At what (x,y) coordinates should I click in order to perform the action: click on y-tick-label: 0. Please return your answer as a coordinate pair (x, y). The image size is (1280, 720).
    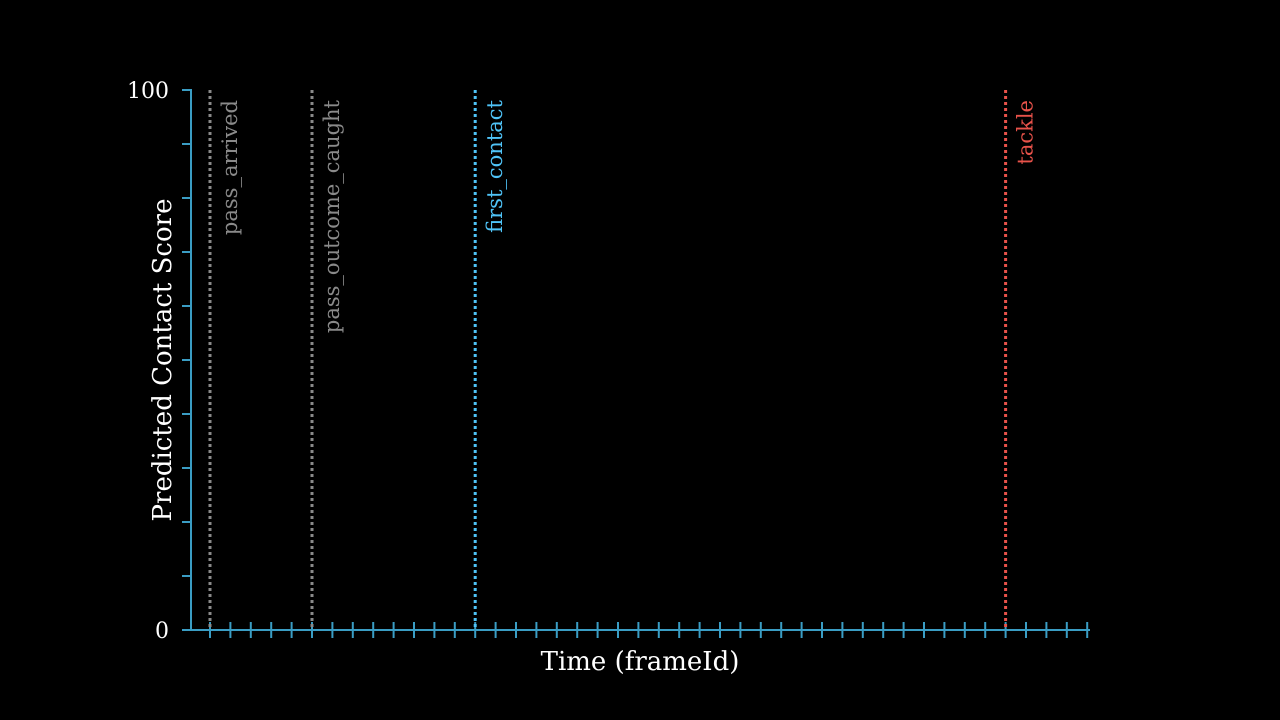
    Looking at the image, I should click on (162, 631).